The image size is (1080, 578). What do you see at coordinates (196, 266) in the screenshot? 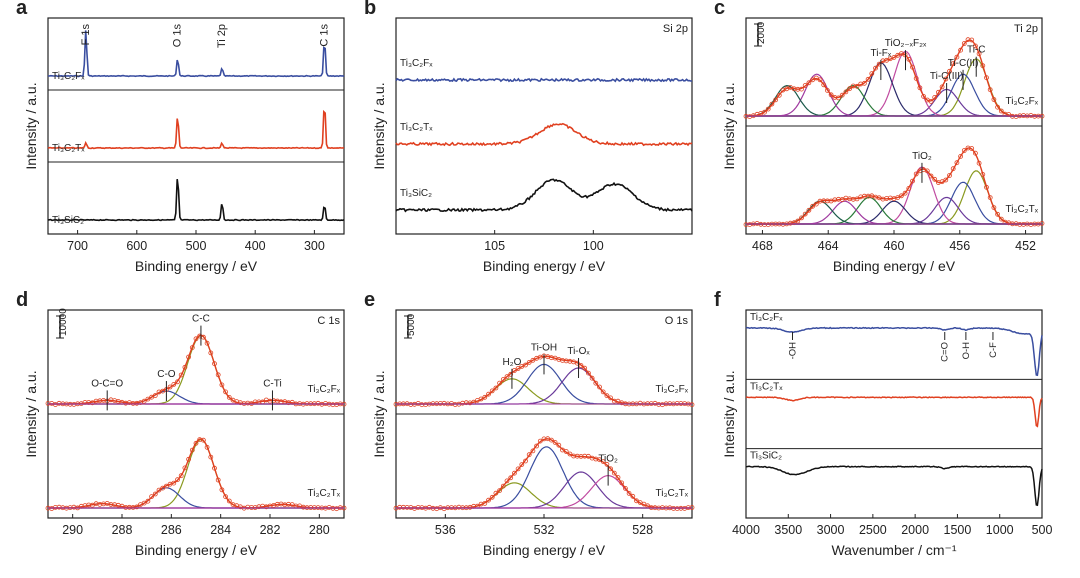
I see `x-axis-label-a: Binding energy / eV` at bounding box center [196, 266].